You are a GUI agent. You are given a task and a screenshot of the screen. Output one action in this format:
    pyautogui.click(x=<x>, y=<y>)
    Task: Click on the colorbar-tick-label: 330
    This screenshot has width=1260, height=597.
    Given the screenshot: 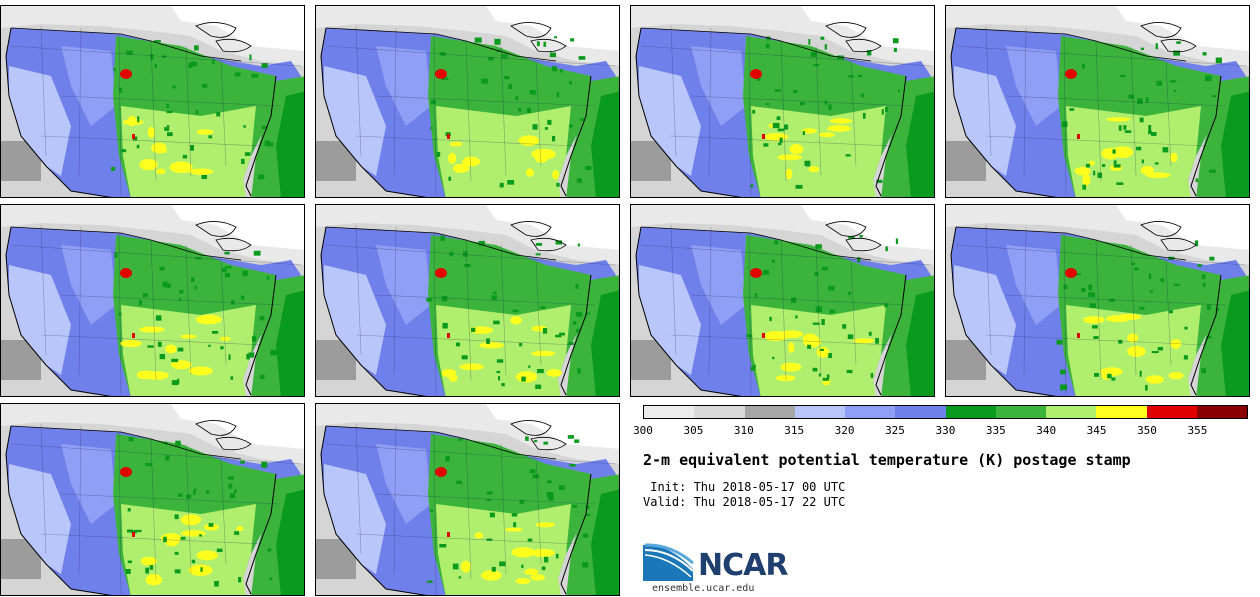 What is the action you would take?
    pyautogui.click(x=945, y=430)
    